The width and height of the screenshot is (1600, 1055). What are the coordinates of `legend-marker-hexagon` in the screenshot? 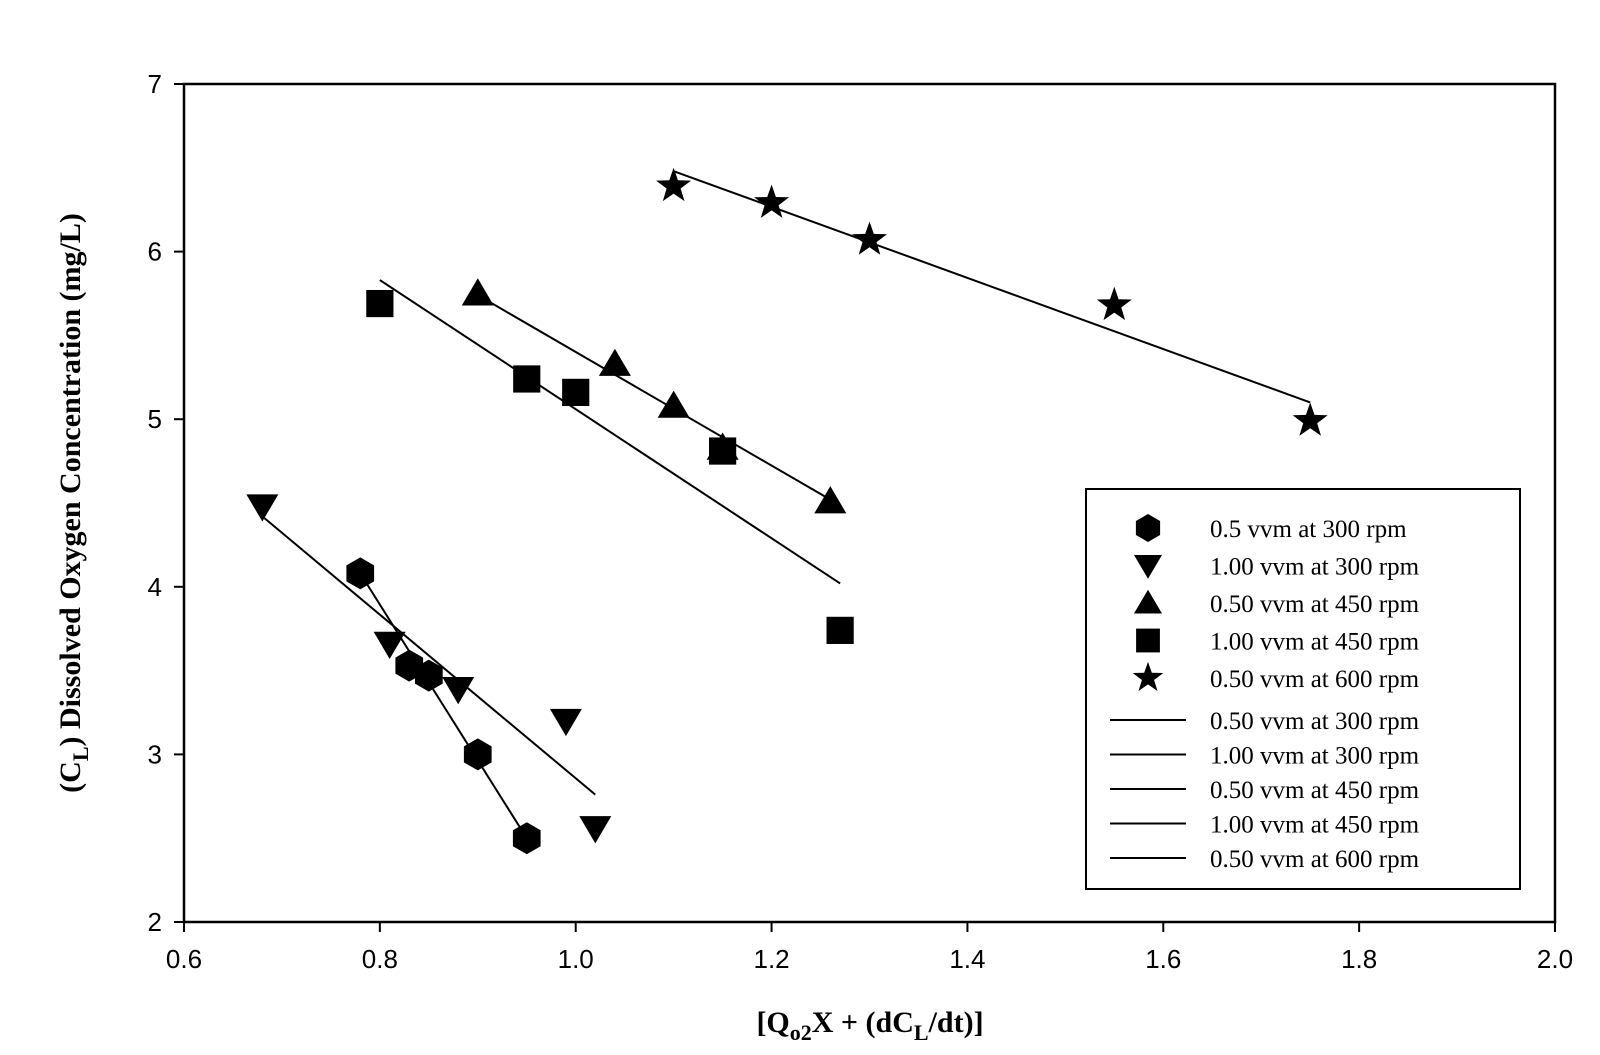 It's located at (1148, 528).